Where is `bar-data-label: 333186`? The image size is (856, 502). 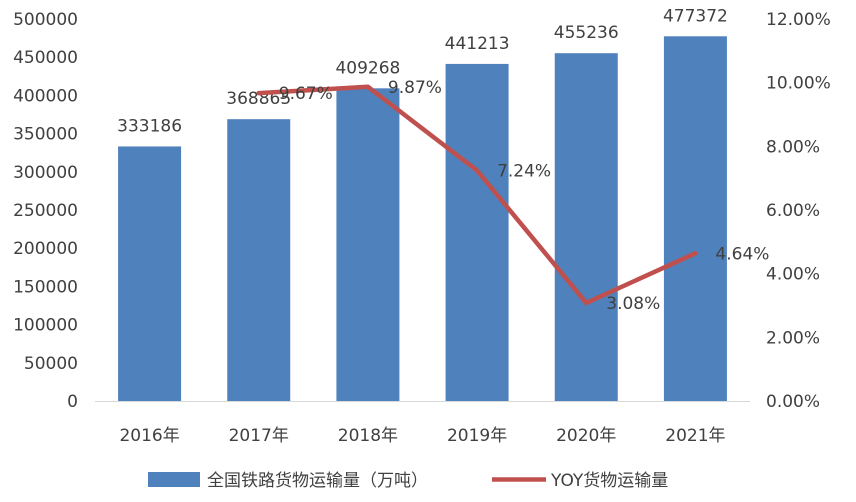
bar-data-label: 333186 is located at coordinates (149, 126).